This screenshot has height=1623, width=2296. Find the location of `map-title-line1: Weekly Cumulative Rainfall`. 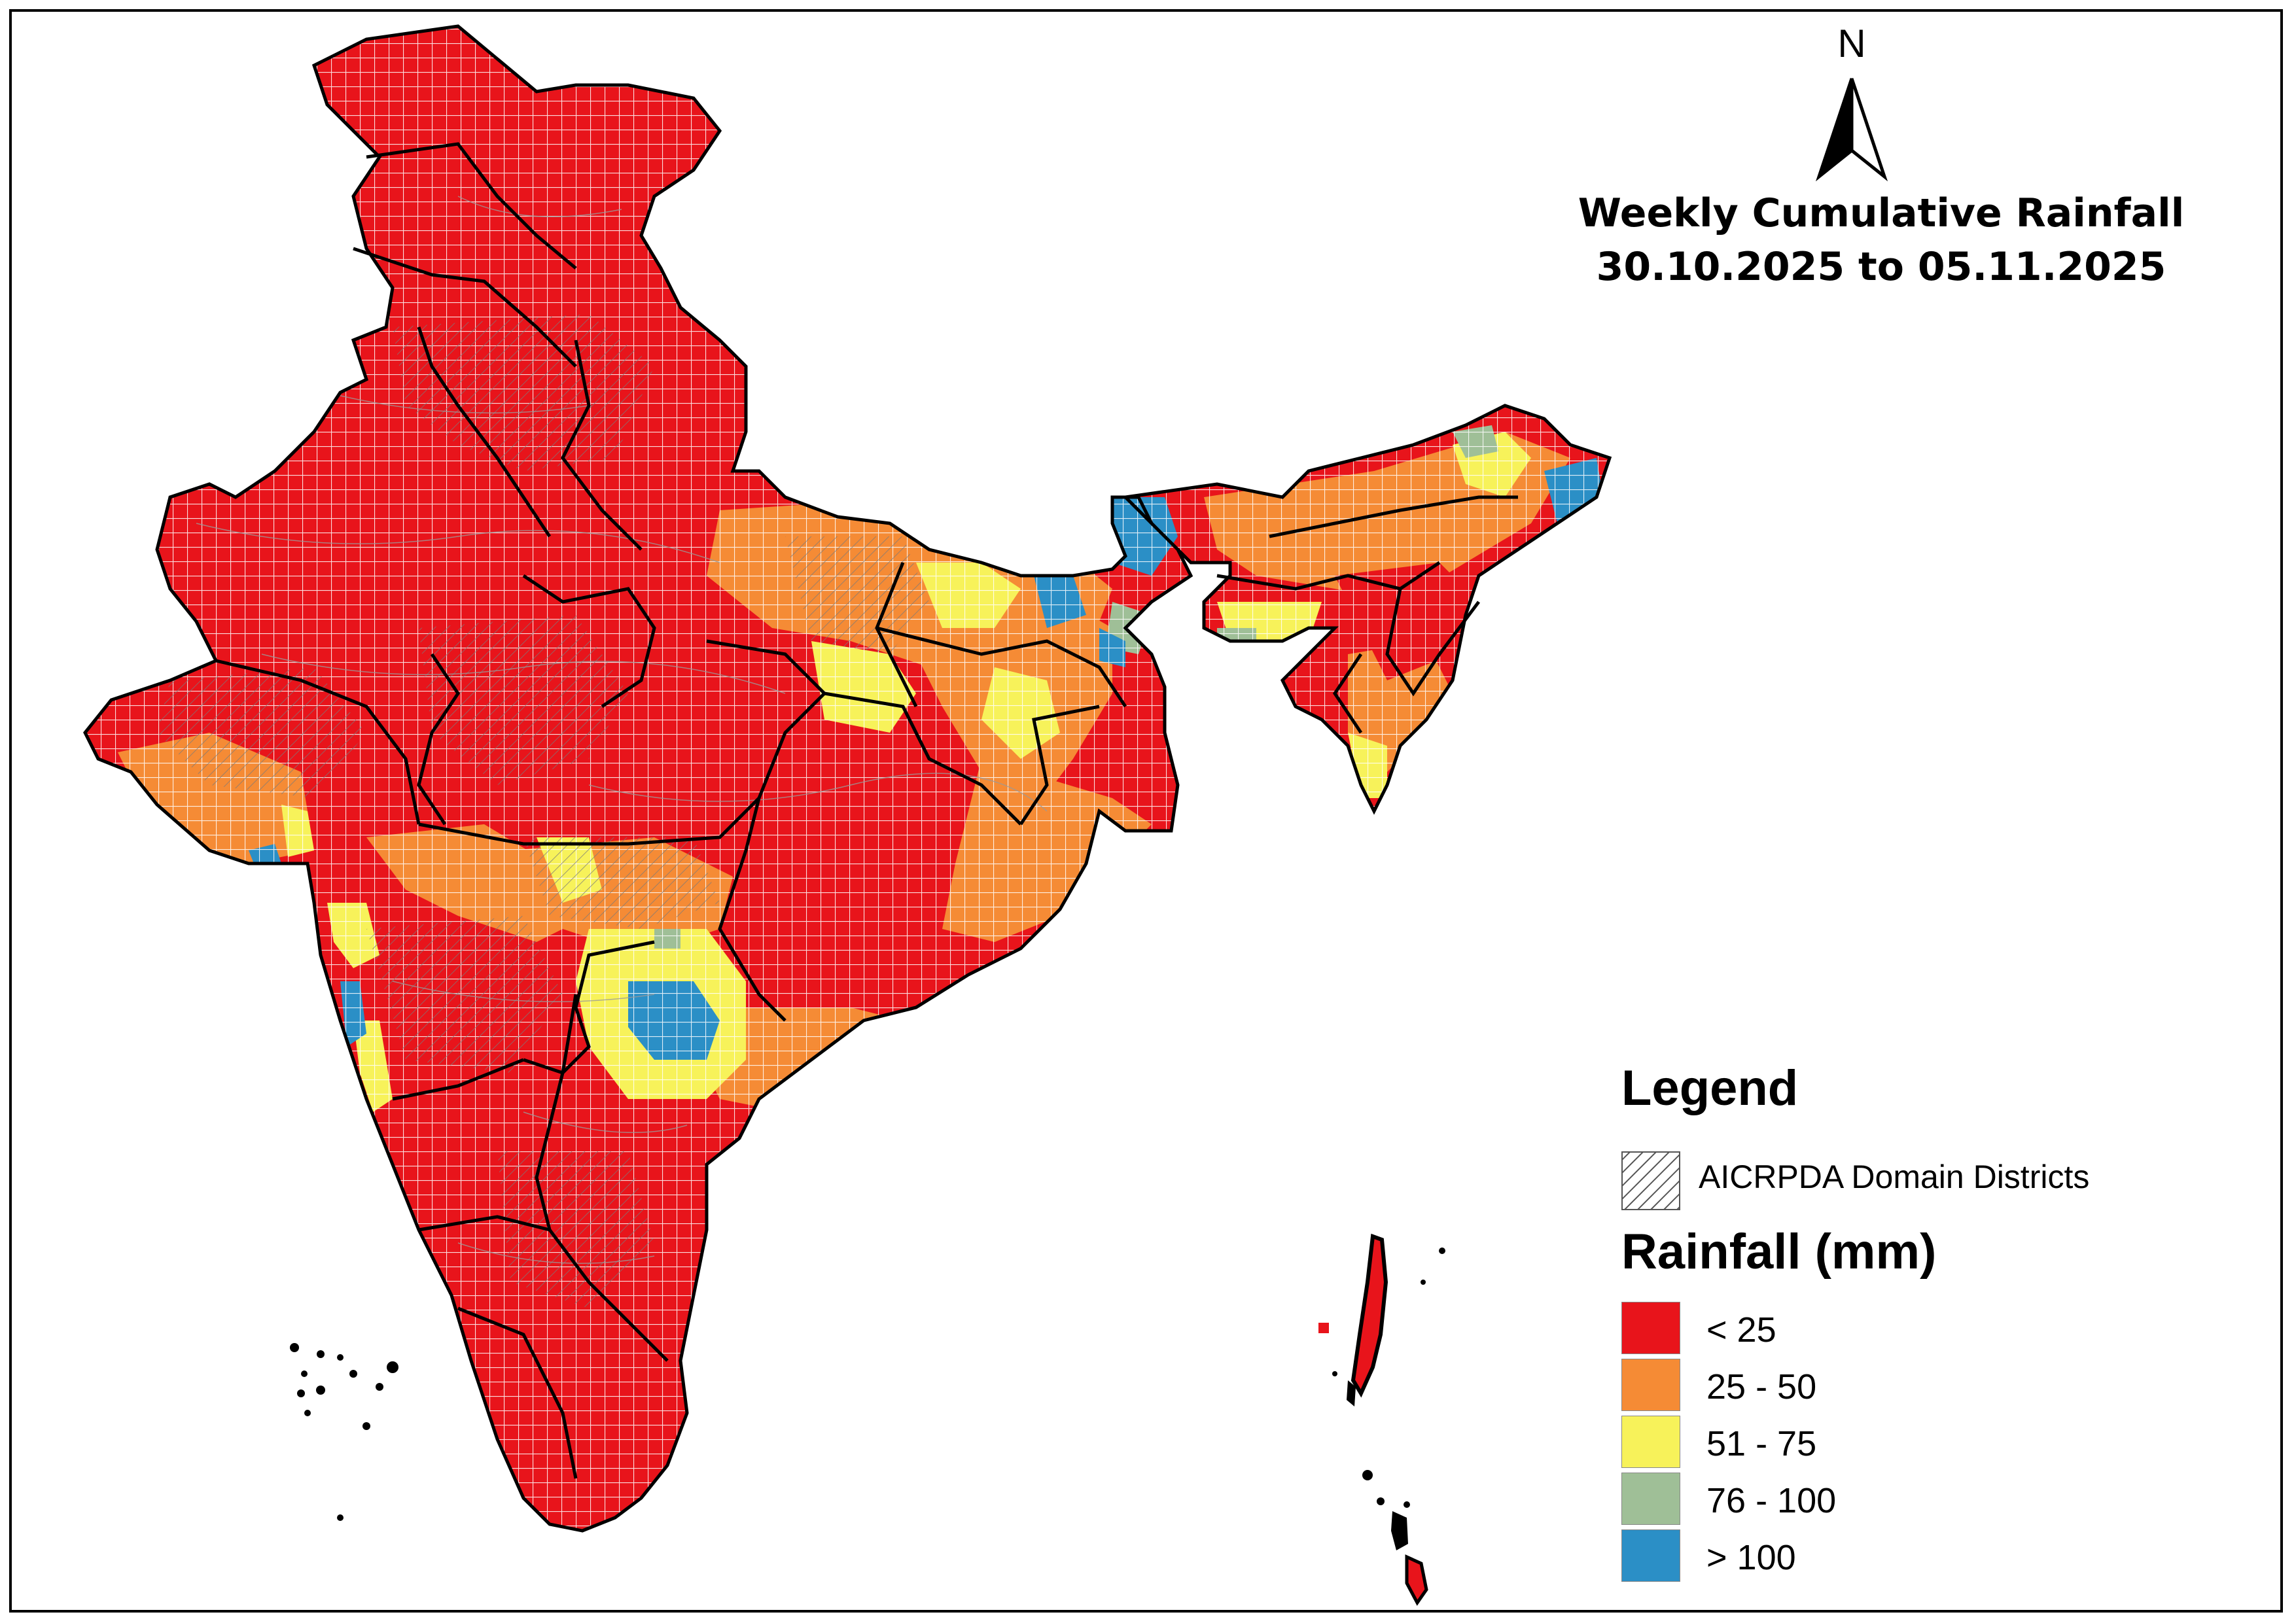

map-title-line1: Weekly Cumulative Rainfall is located at coordinates (1881, 213).